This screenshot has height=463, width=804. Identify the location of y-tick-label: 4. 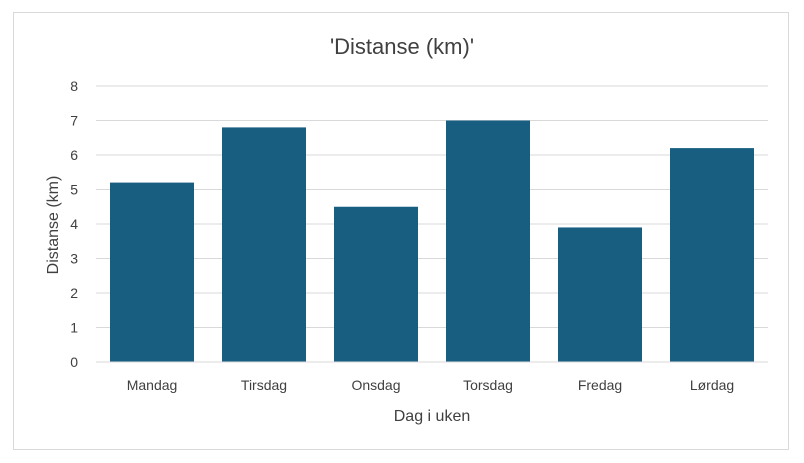
(74, 224).